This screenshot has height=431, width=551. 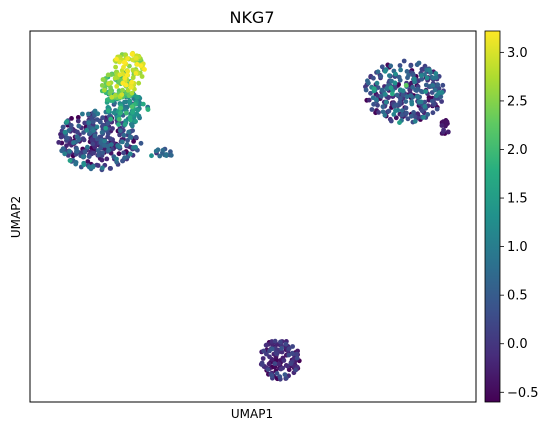 I want to click on colorbar, so click(x=492, y=216).